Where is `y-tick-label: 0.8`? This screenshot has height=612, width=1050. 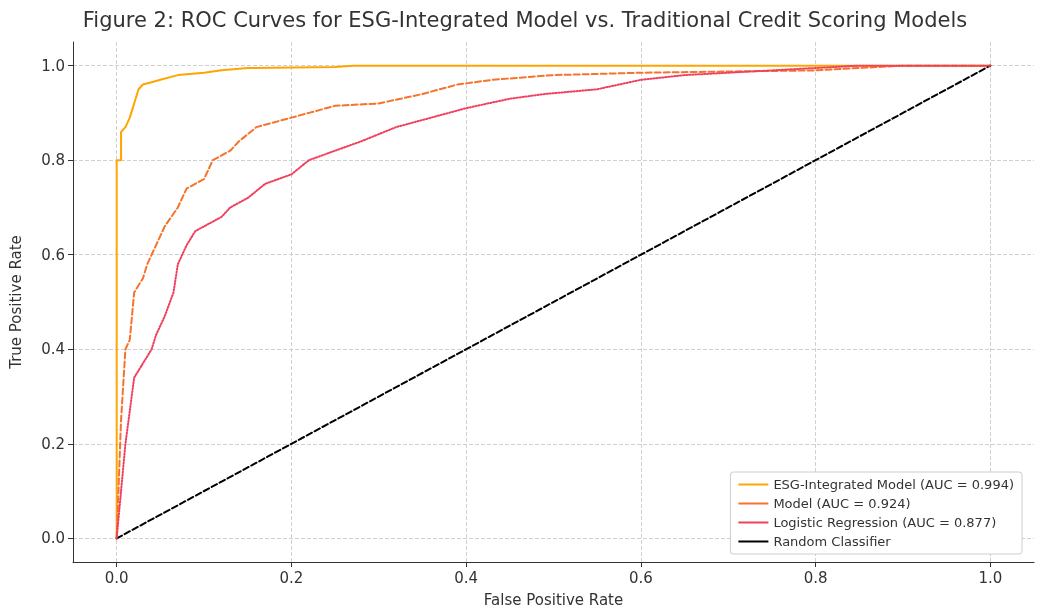
y-tick-label: 0.8 is located at coordinates (53, 160).